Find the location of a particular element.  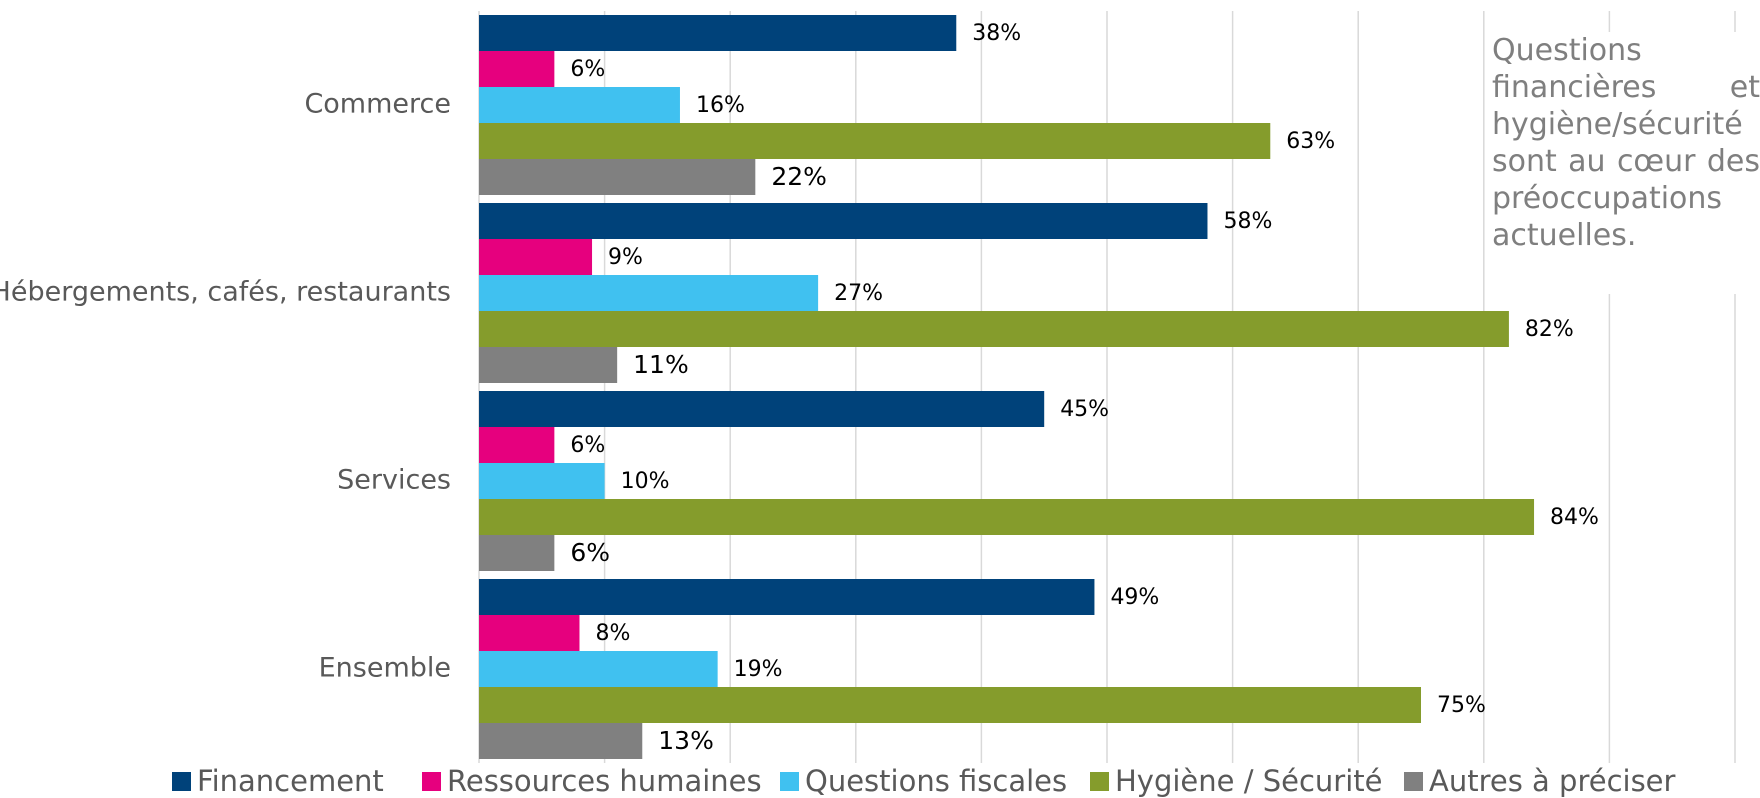

value-label: 45% is located at coordinates (1084, 409).